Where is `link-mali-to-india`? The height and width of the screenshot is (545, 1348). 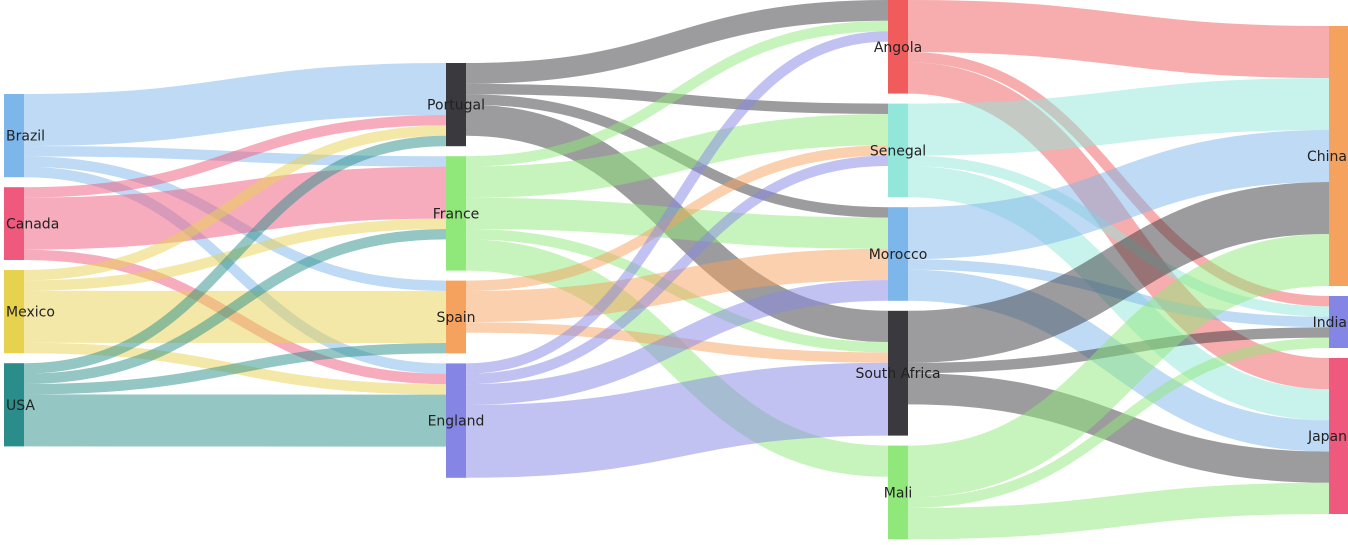
link-mali-to-india is located at coordinates (1118, 422).